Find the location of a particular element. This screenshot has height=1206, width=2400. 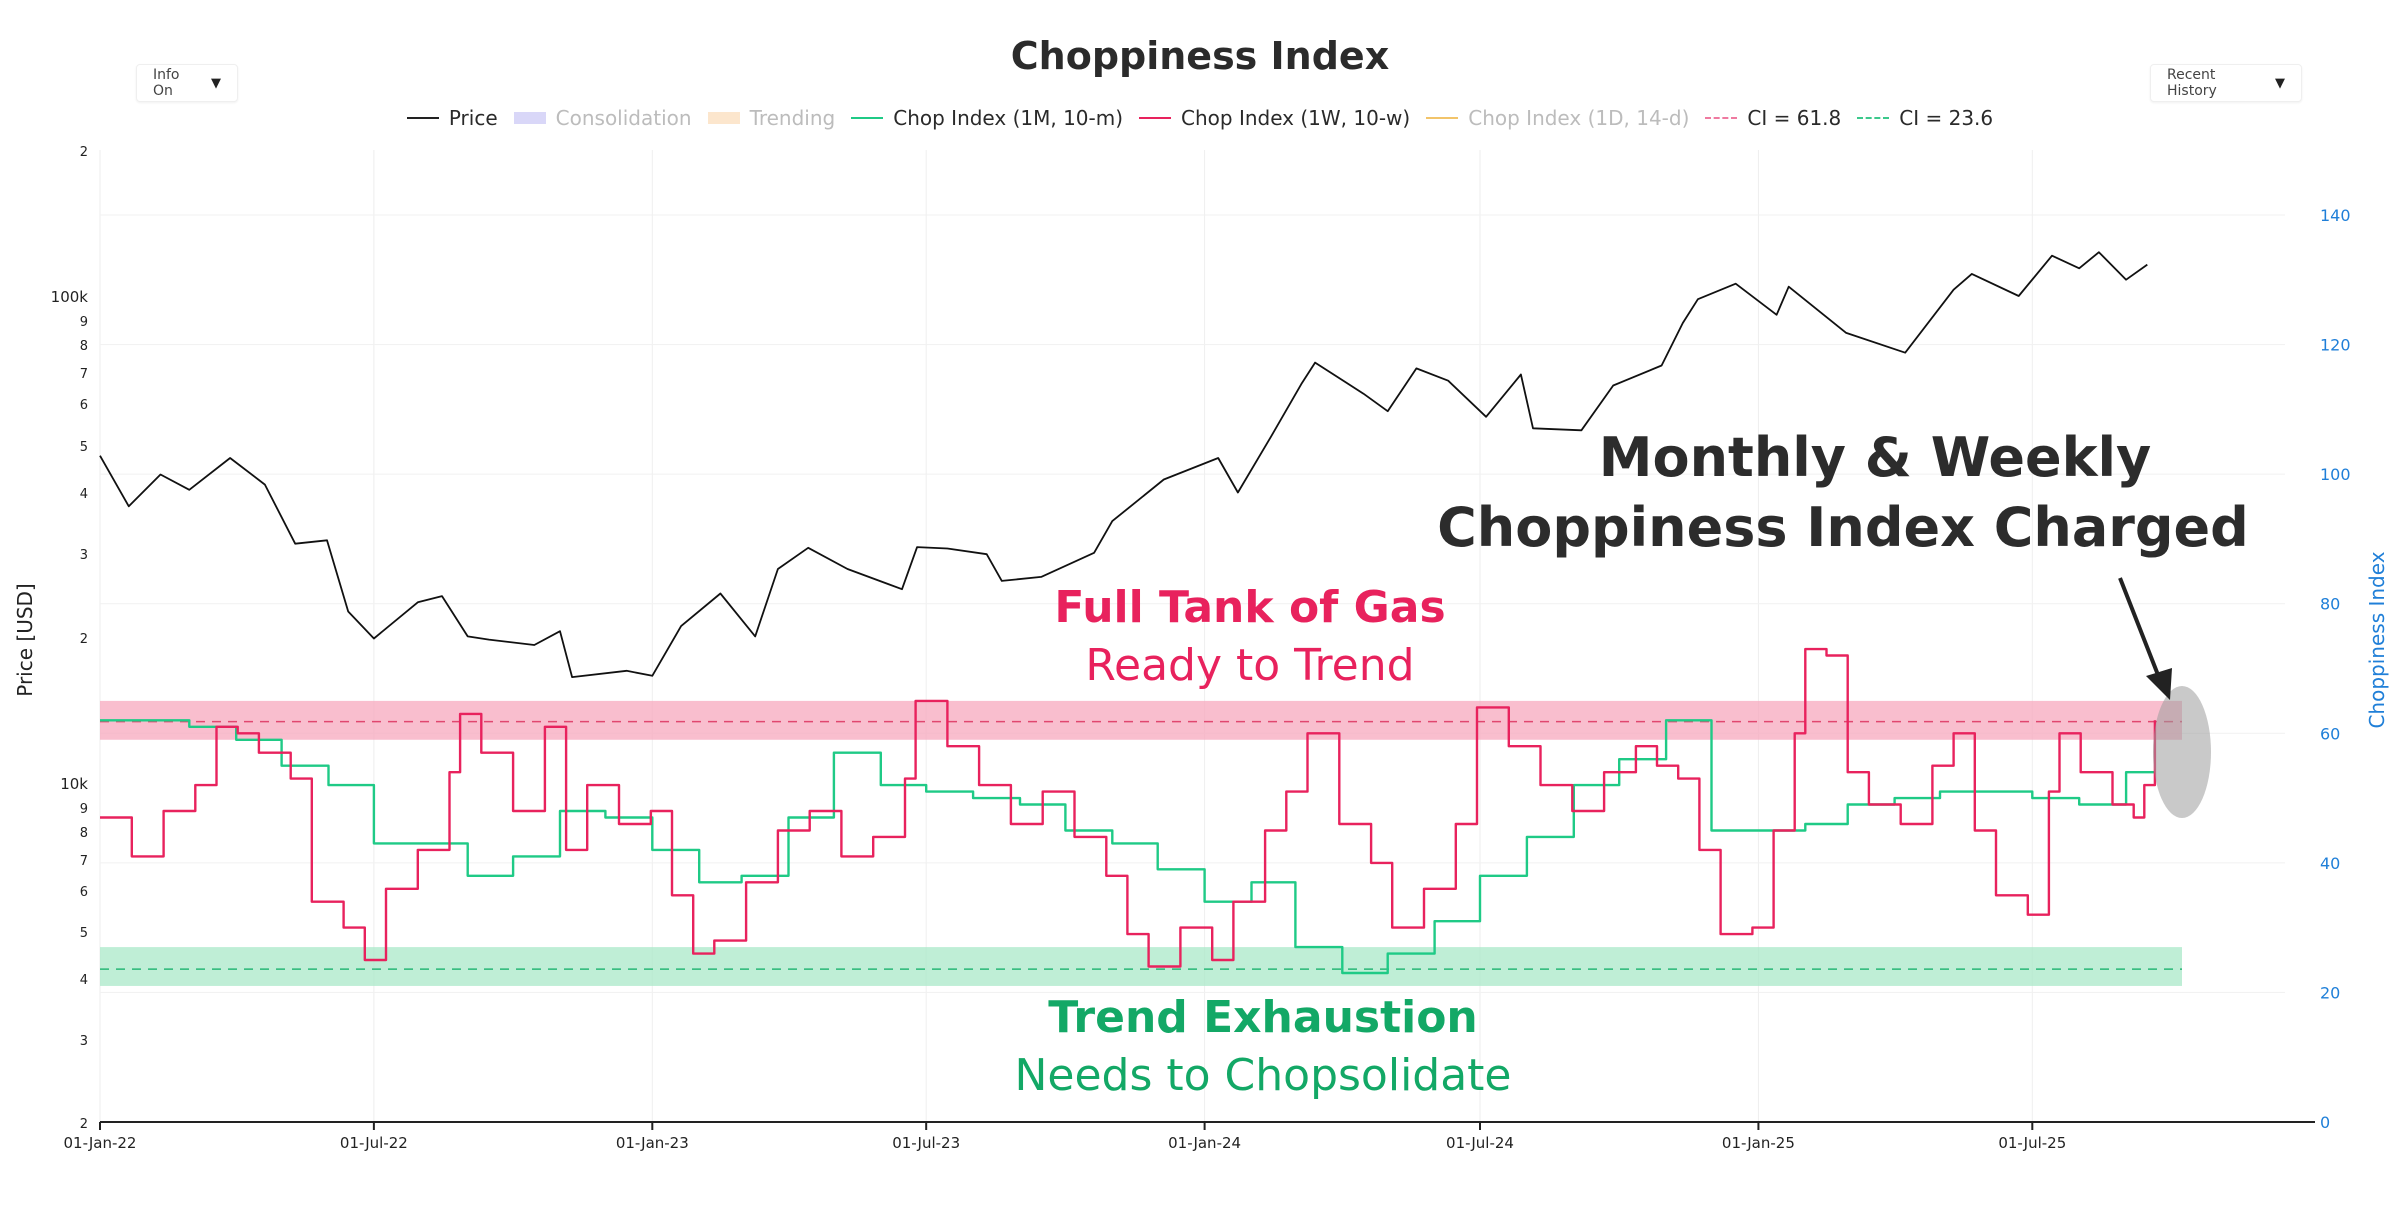

callout-arrowhead is located at coordinates (2159, 684).